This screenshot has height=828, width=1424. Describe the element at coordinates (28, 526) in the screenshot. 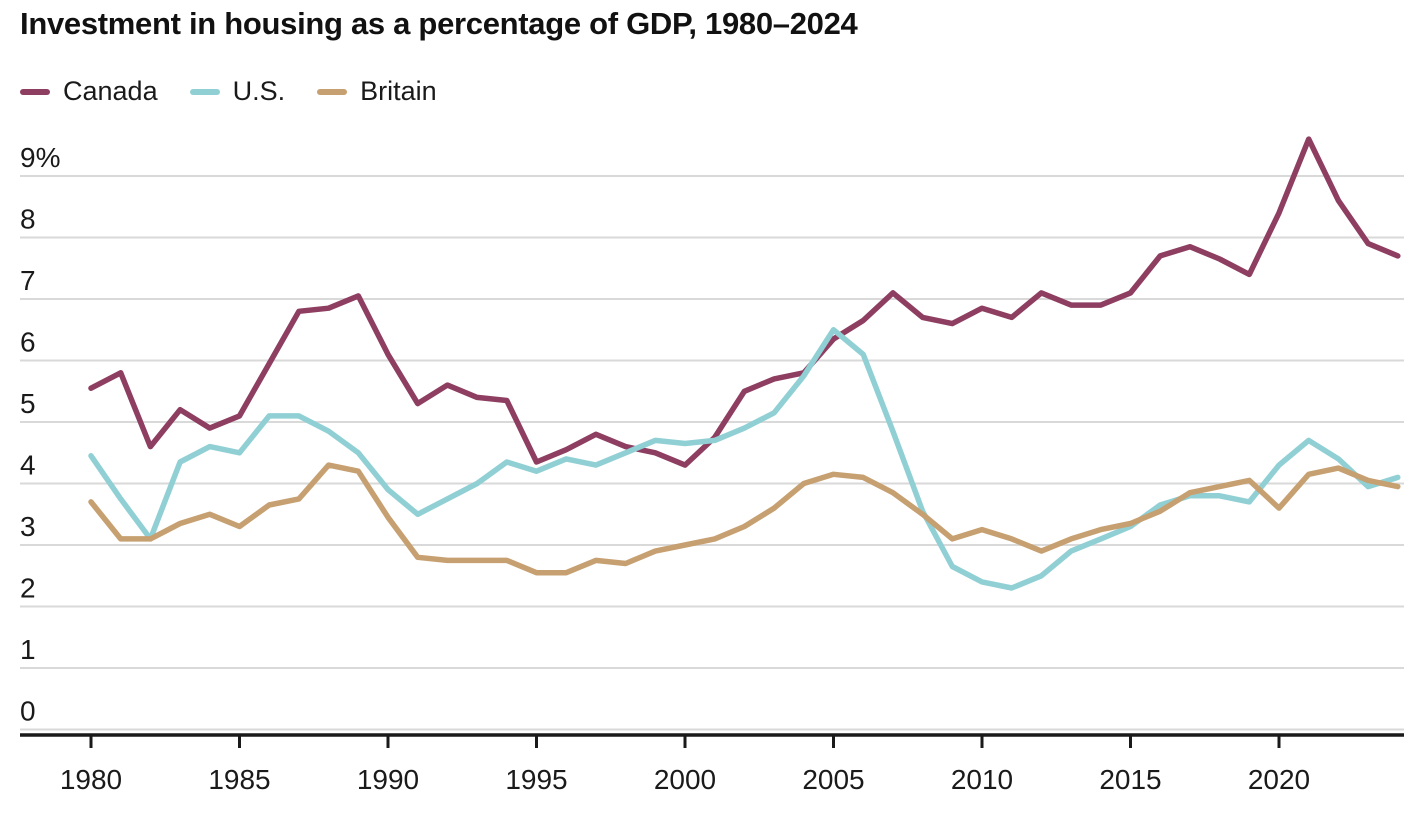

I see `y-tick-label: 3` at that location.